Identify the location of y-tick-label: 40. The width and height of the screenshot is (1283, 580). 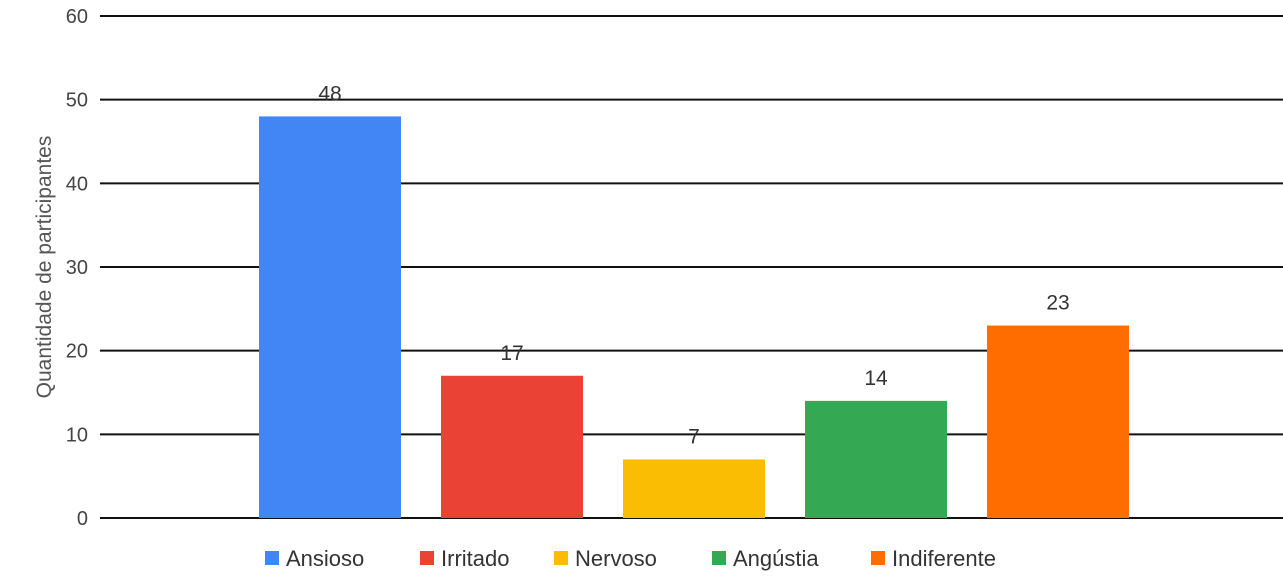
(77, 184).